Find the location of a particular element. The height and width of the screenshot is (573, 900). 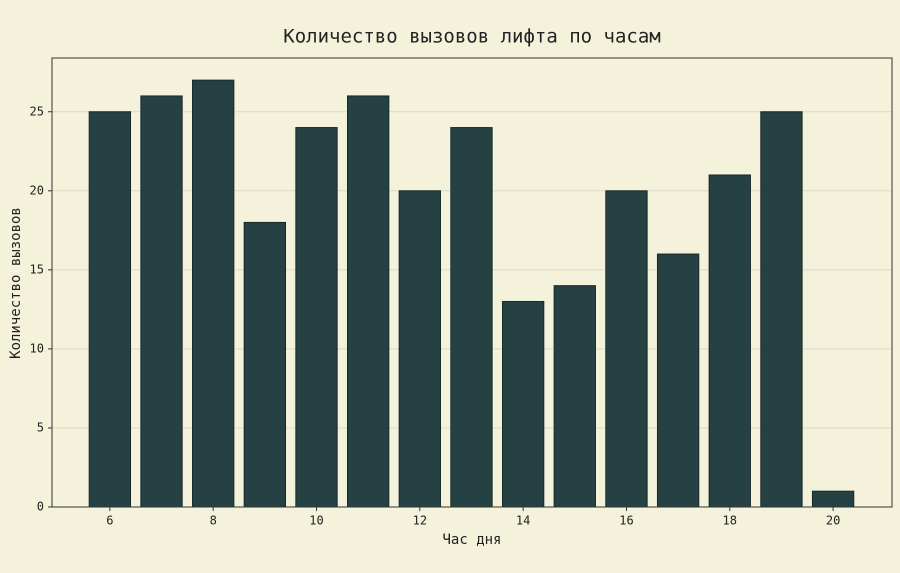

y-tick-label: 25 is located at coordinates (37, 111).